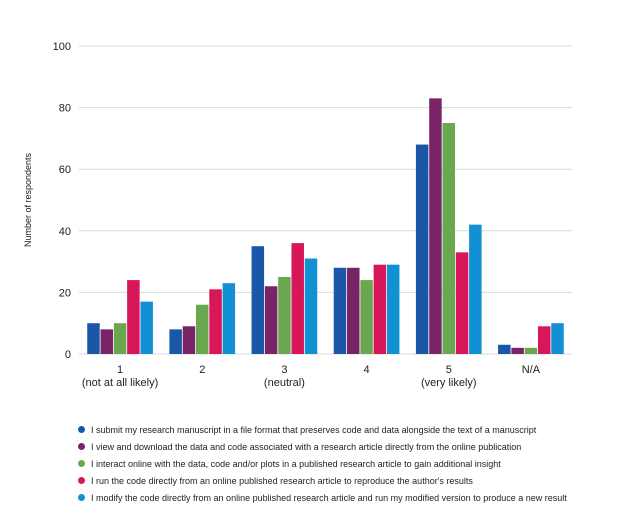 The width and height of the screenshot is (617, 524). Describe the element at coordinates (120, 370) in the screenshot. I see `x-tick-label: 1` at that location.